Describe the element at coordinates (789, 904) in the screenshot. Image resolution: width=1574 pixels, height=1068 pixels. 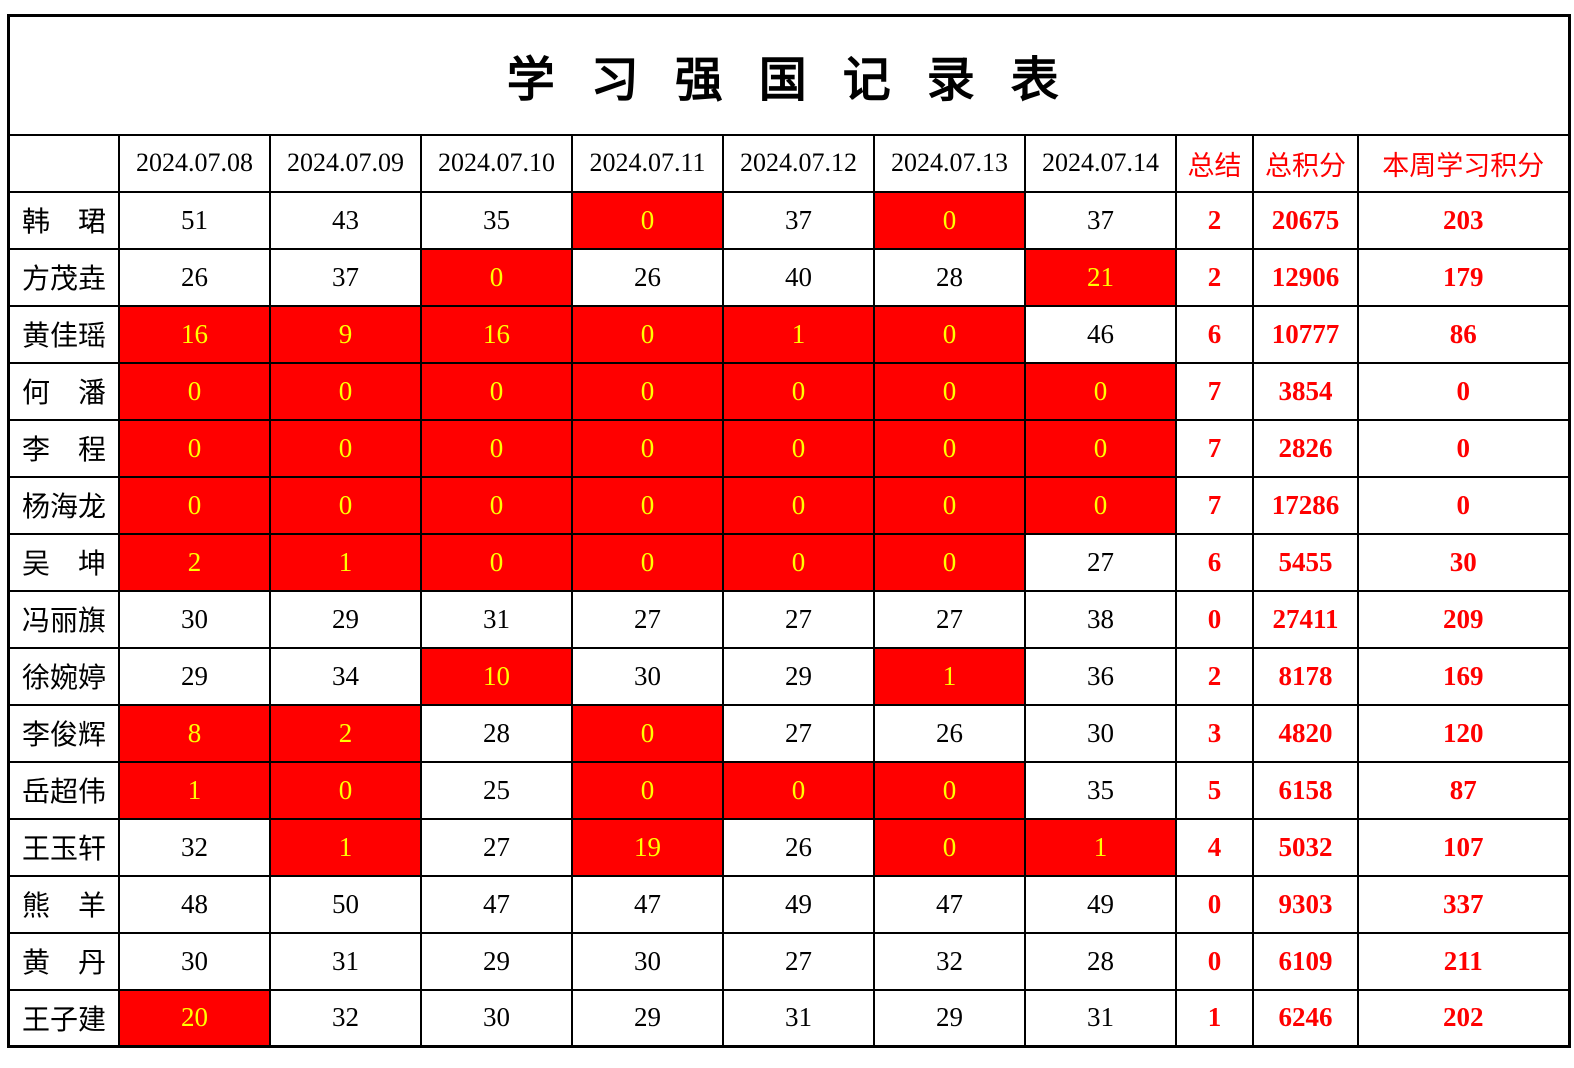
I see `table-row: 熊 羊 48 50 47 47 49 47 49 0 9303 337` at that location.